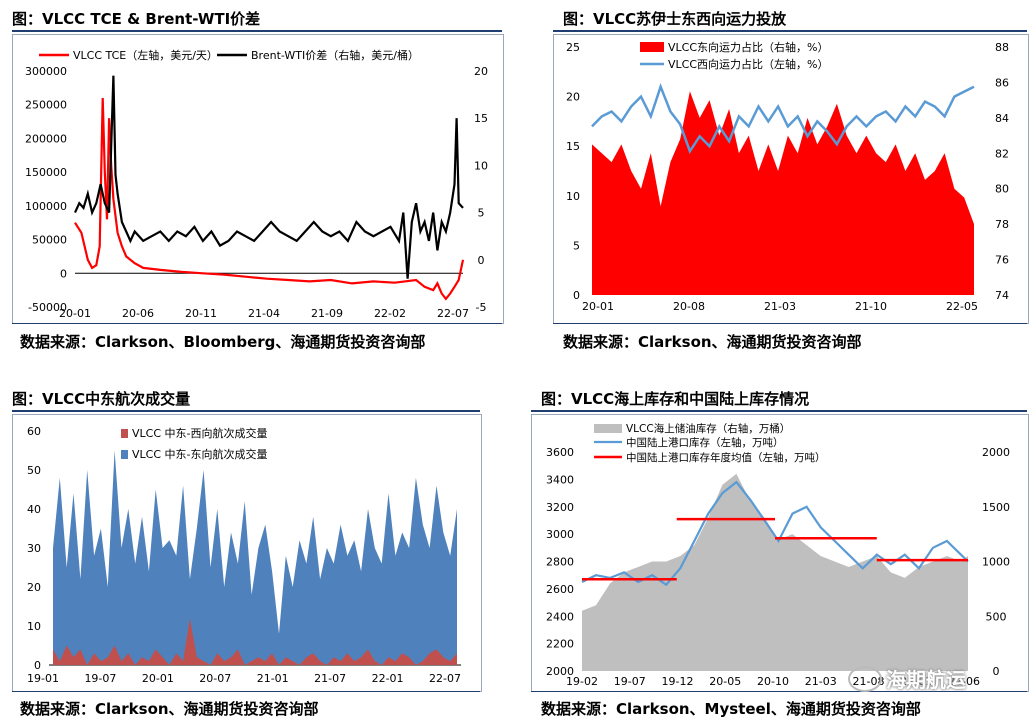 This screenshot has width=1029, height=722. I want to click on y-right-tick-label: 500, so click(996, 616).